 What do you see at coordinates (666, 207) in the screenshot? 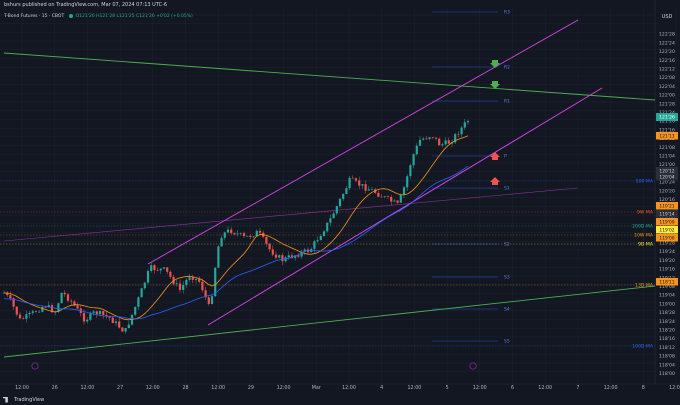
I see `price-tag-label: 119'21` at bounding box center [666, 207].